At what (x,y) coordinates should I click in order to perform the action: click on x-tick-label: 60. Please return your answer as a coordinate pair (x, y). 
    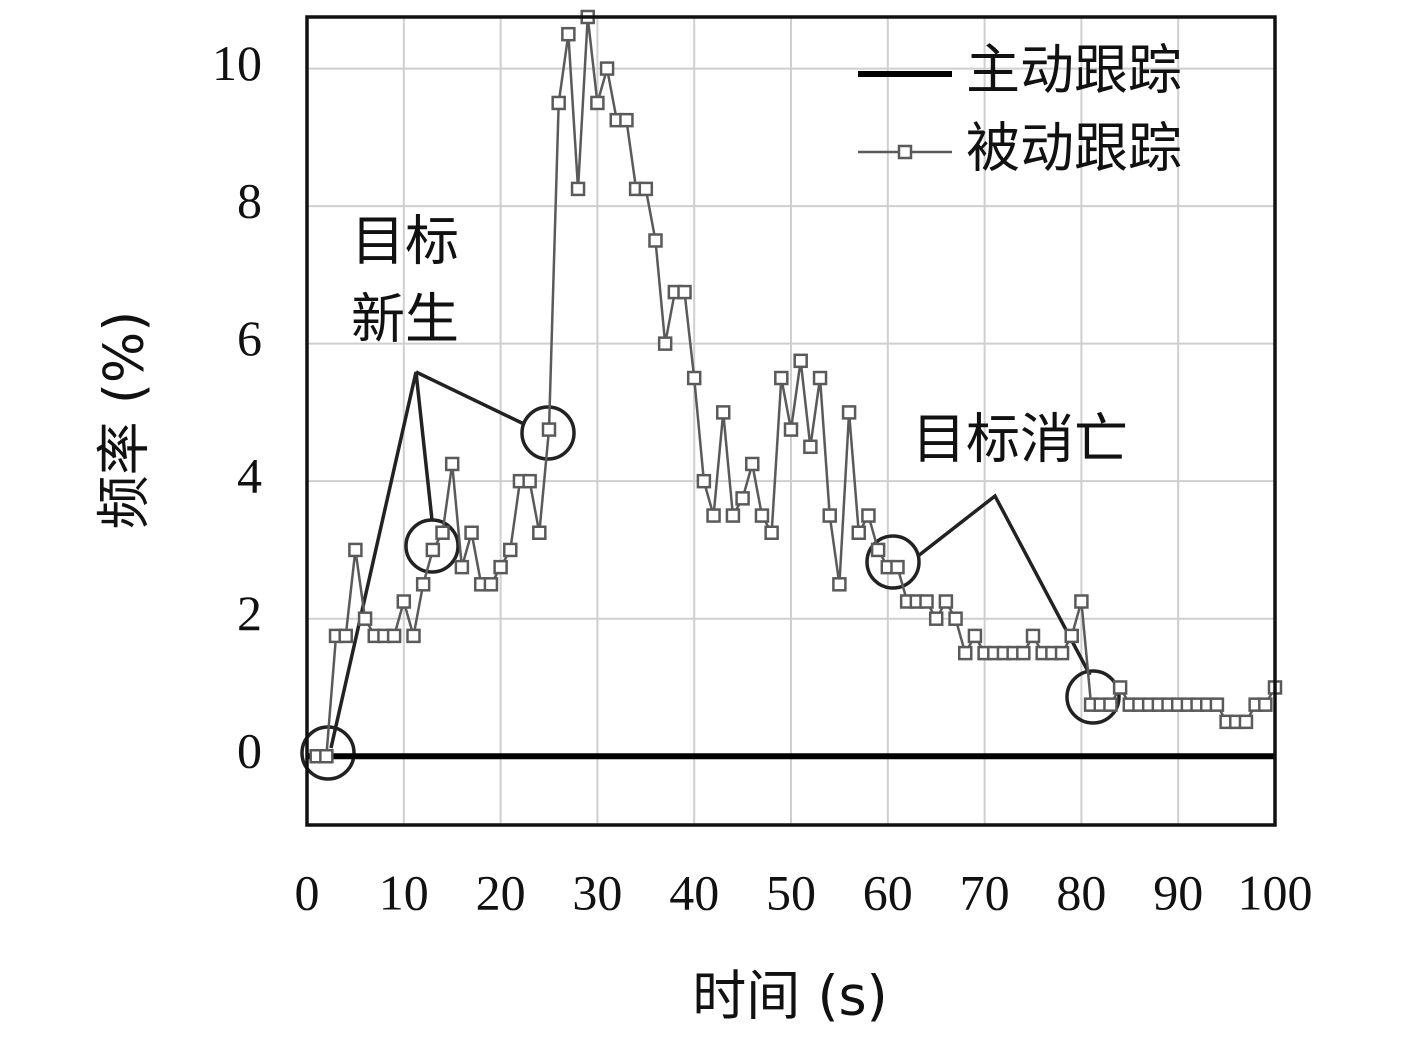
    Looking at the image, I should click on (888, 892).